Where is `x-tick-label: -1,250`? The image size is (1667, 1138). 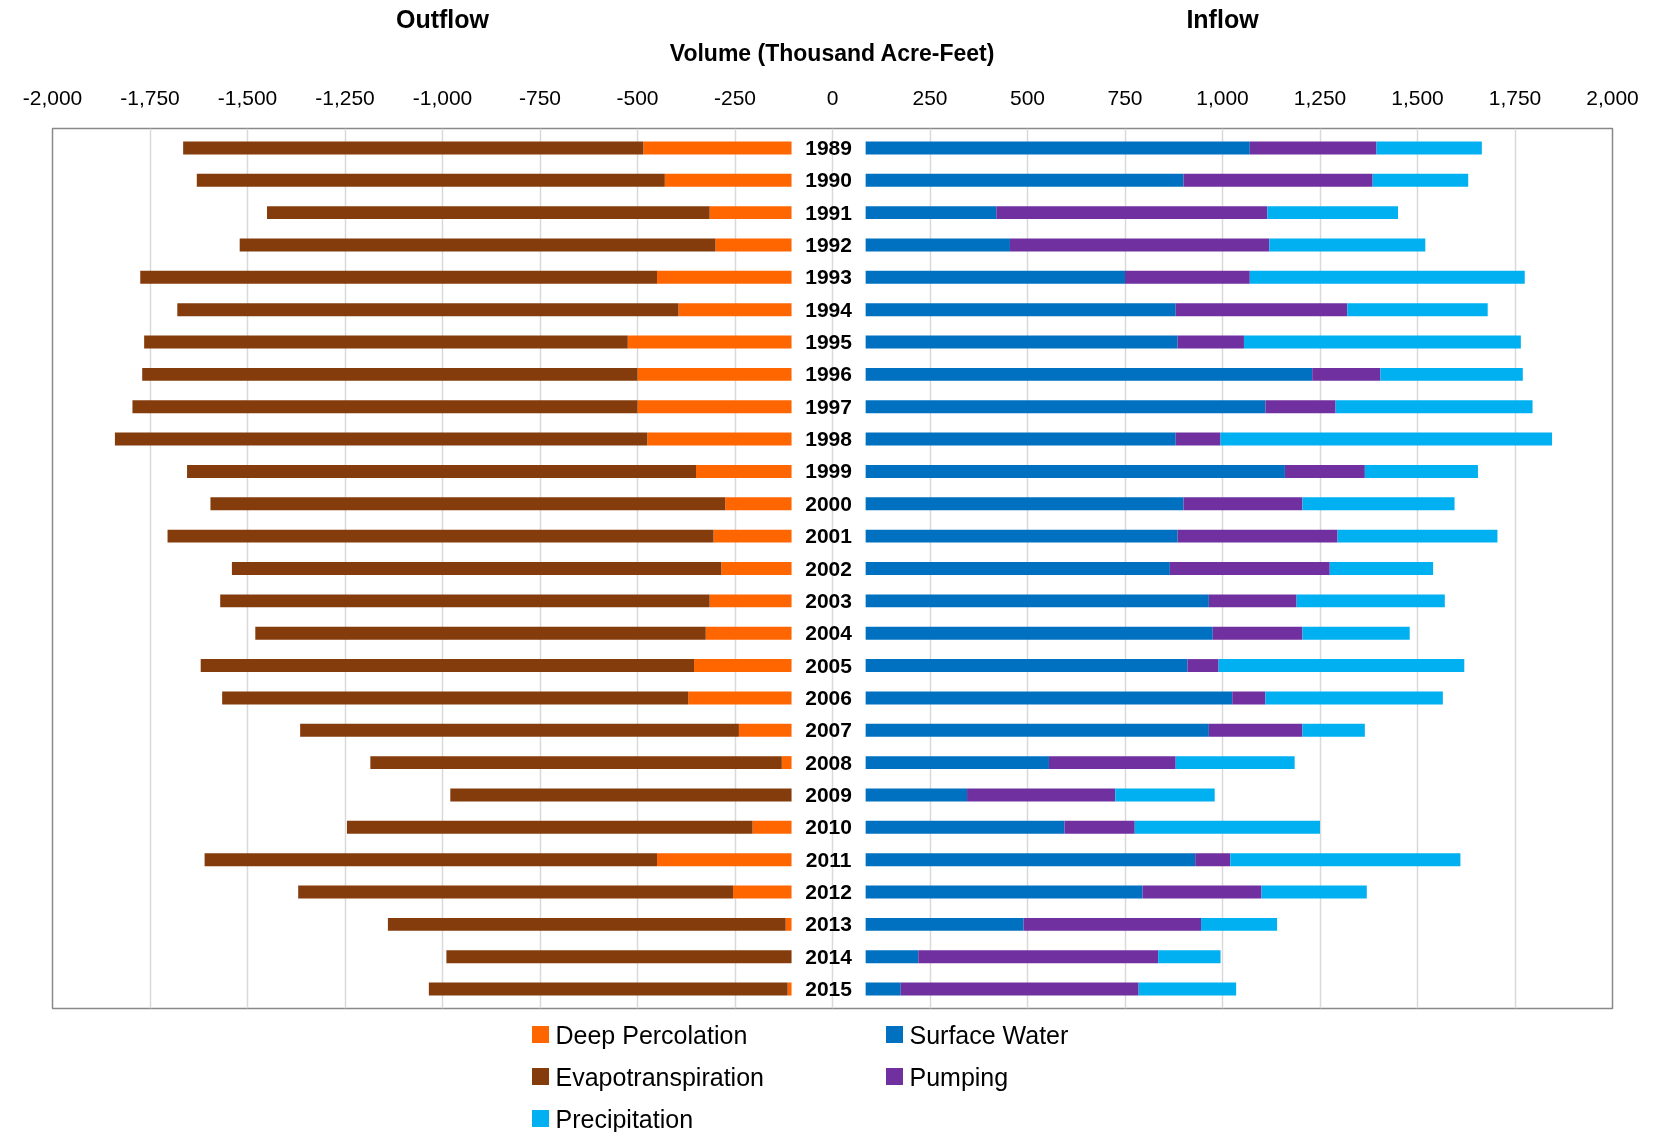 x-tick-label: -1,250 is located at coordinates (345, 97).